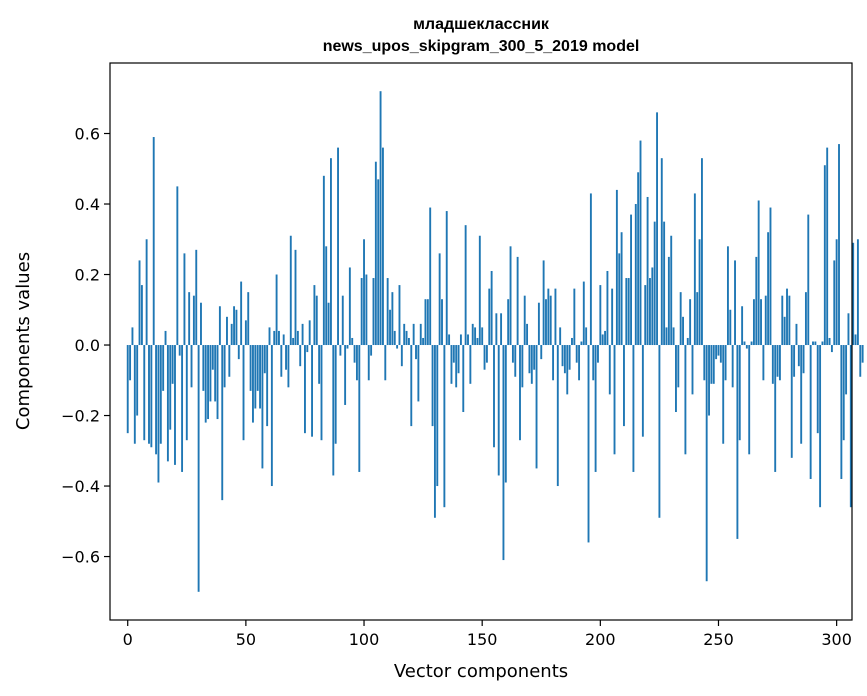  What do you see at coordinates (364, 639) in the screenshot?
I see `x-tick-label: 100` at bounding box center [364, 639].